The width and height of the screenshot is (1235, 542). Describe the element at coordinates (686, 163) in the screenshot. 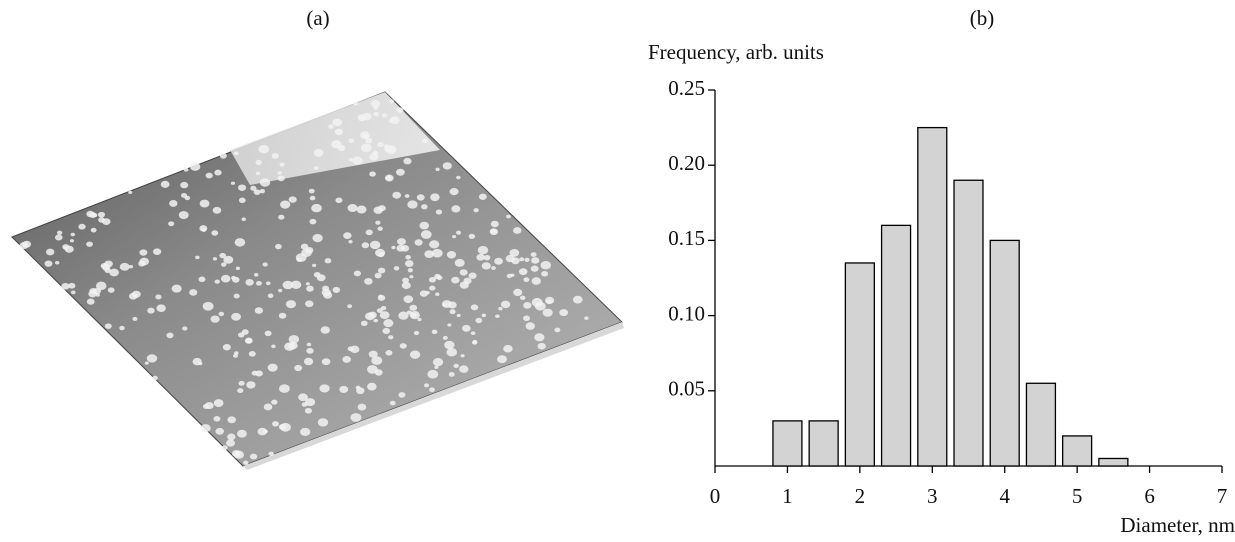

I see `y-tick-label: 0.20` at that location.